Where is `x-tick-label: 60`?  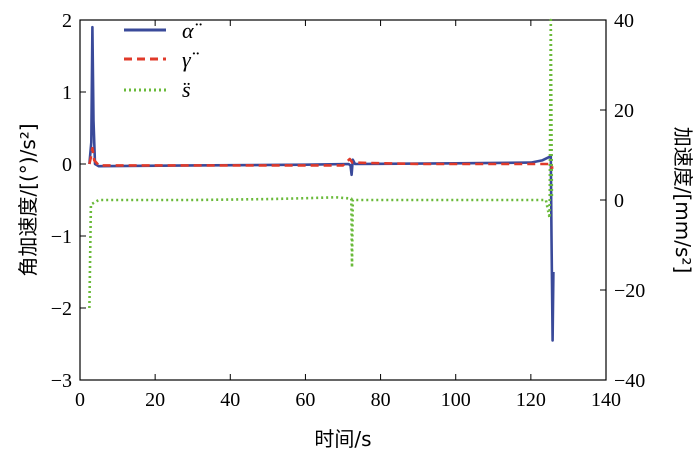 x-tick-label: 60 is located at coordinates (305, 400).